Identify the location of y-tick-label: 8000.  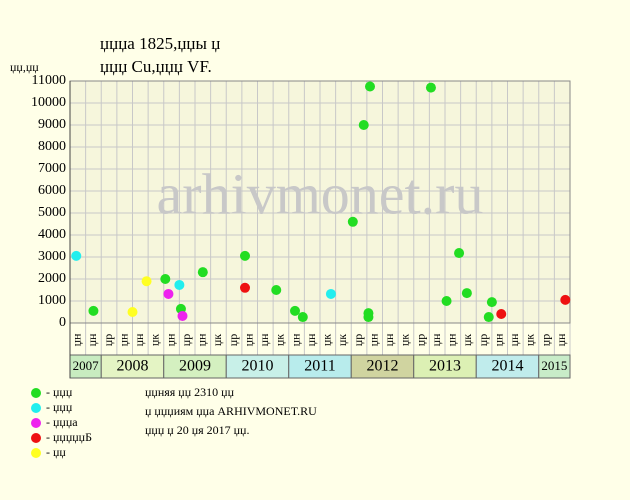
(52, 146).